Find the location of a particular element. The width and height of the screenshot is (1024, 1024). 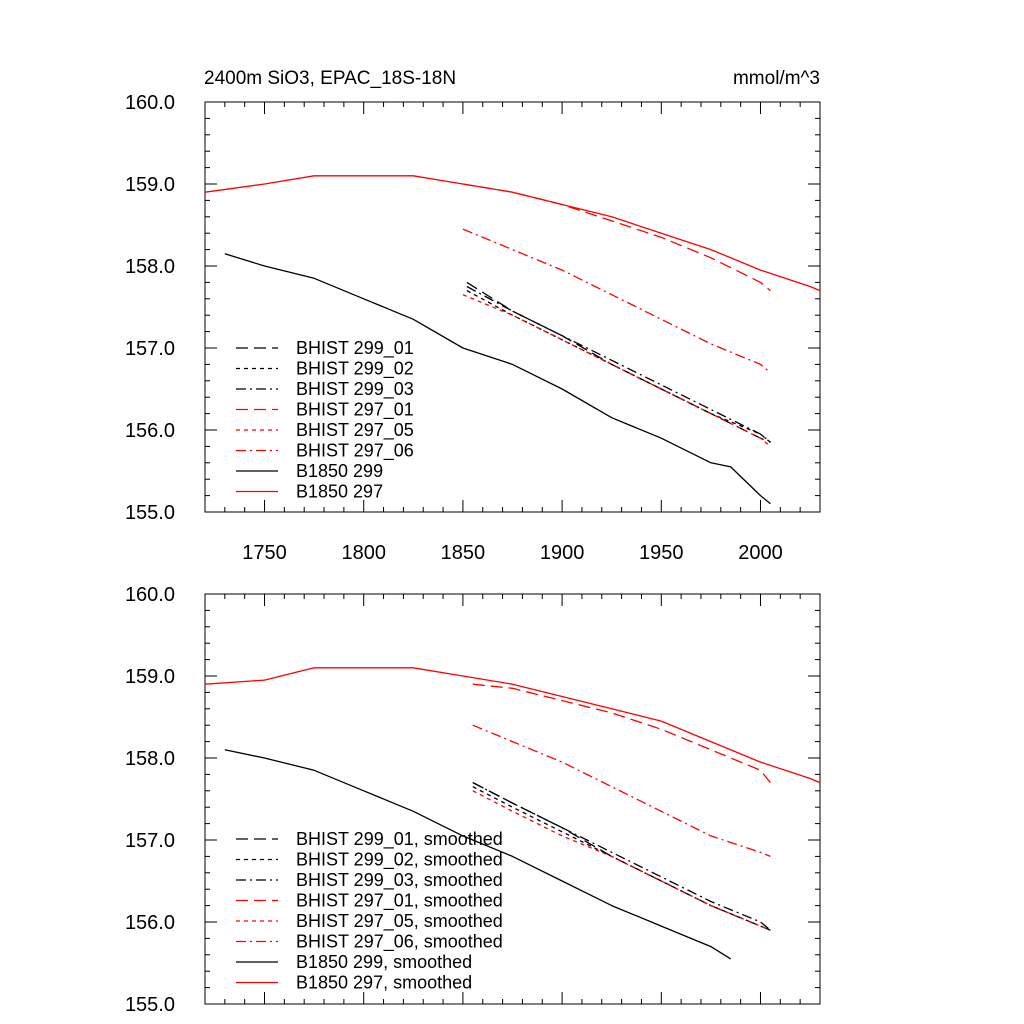

x-tick-label: 1950 is located at coordinates (661, 553).